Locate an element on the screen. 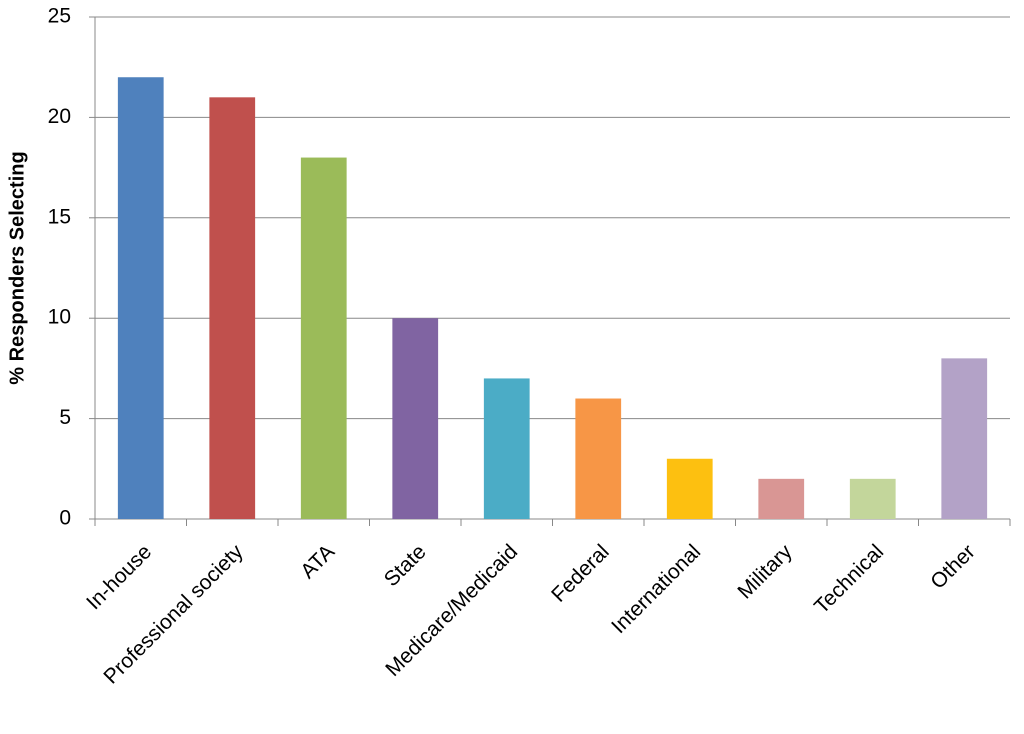 This screenshot has width=1024, height=734. x-tick-label: Federal is located at coordinates (580, 573).